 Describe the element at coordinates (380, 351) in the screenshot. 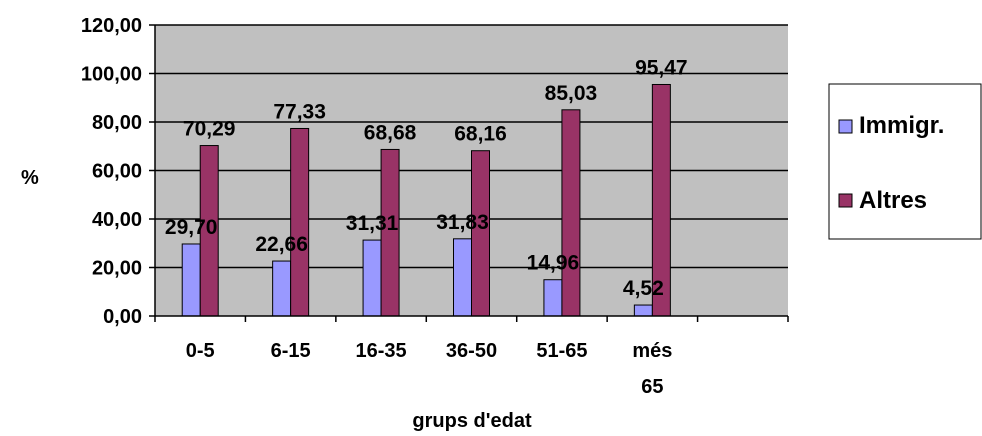

I see `x-category-label: 16-35` at that location.